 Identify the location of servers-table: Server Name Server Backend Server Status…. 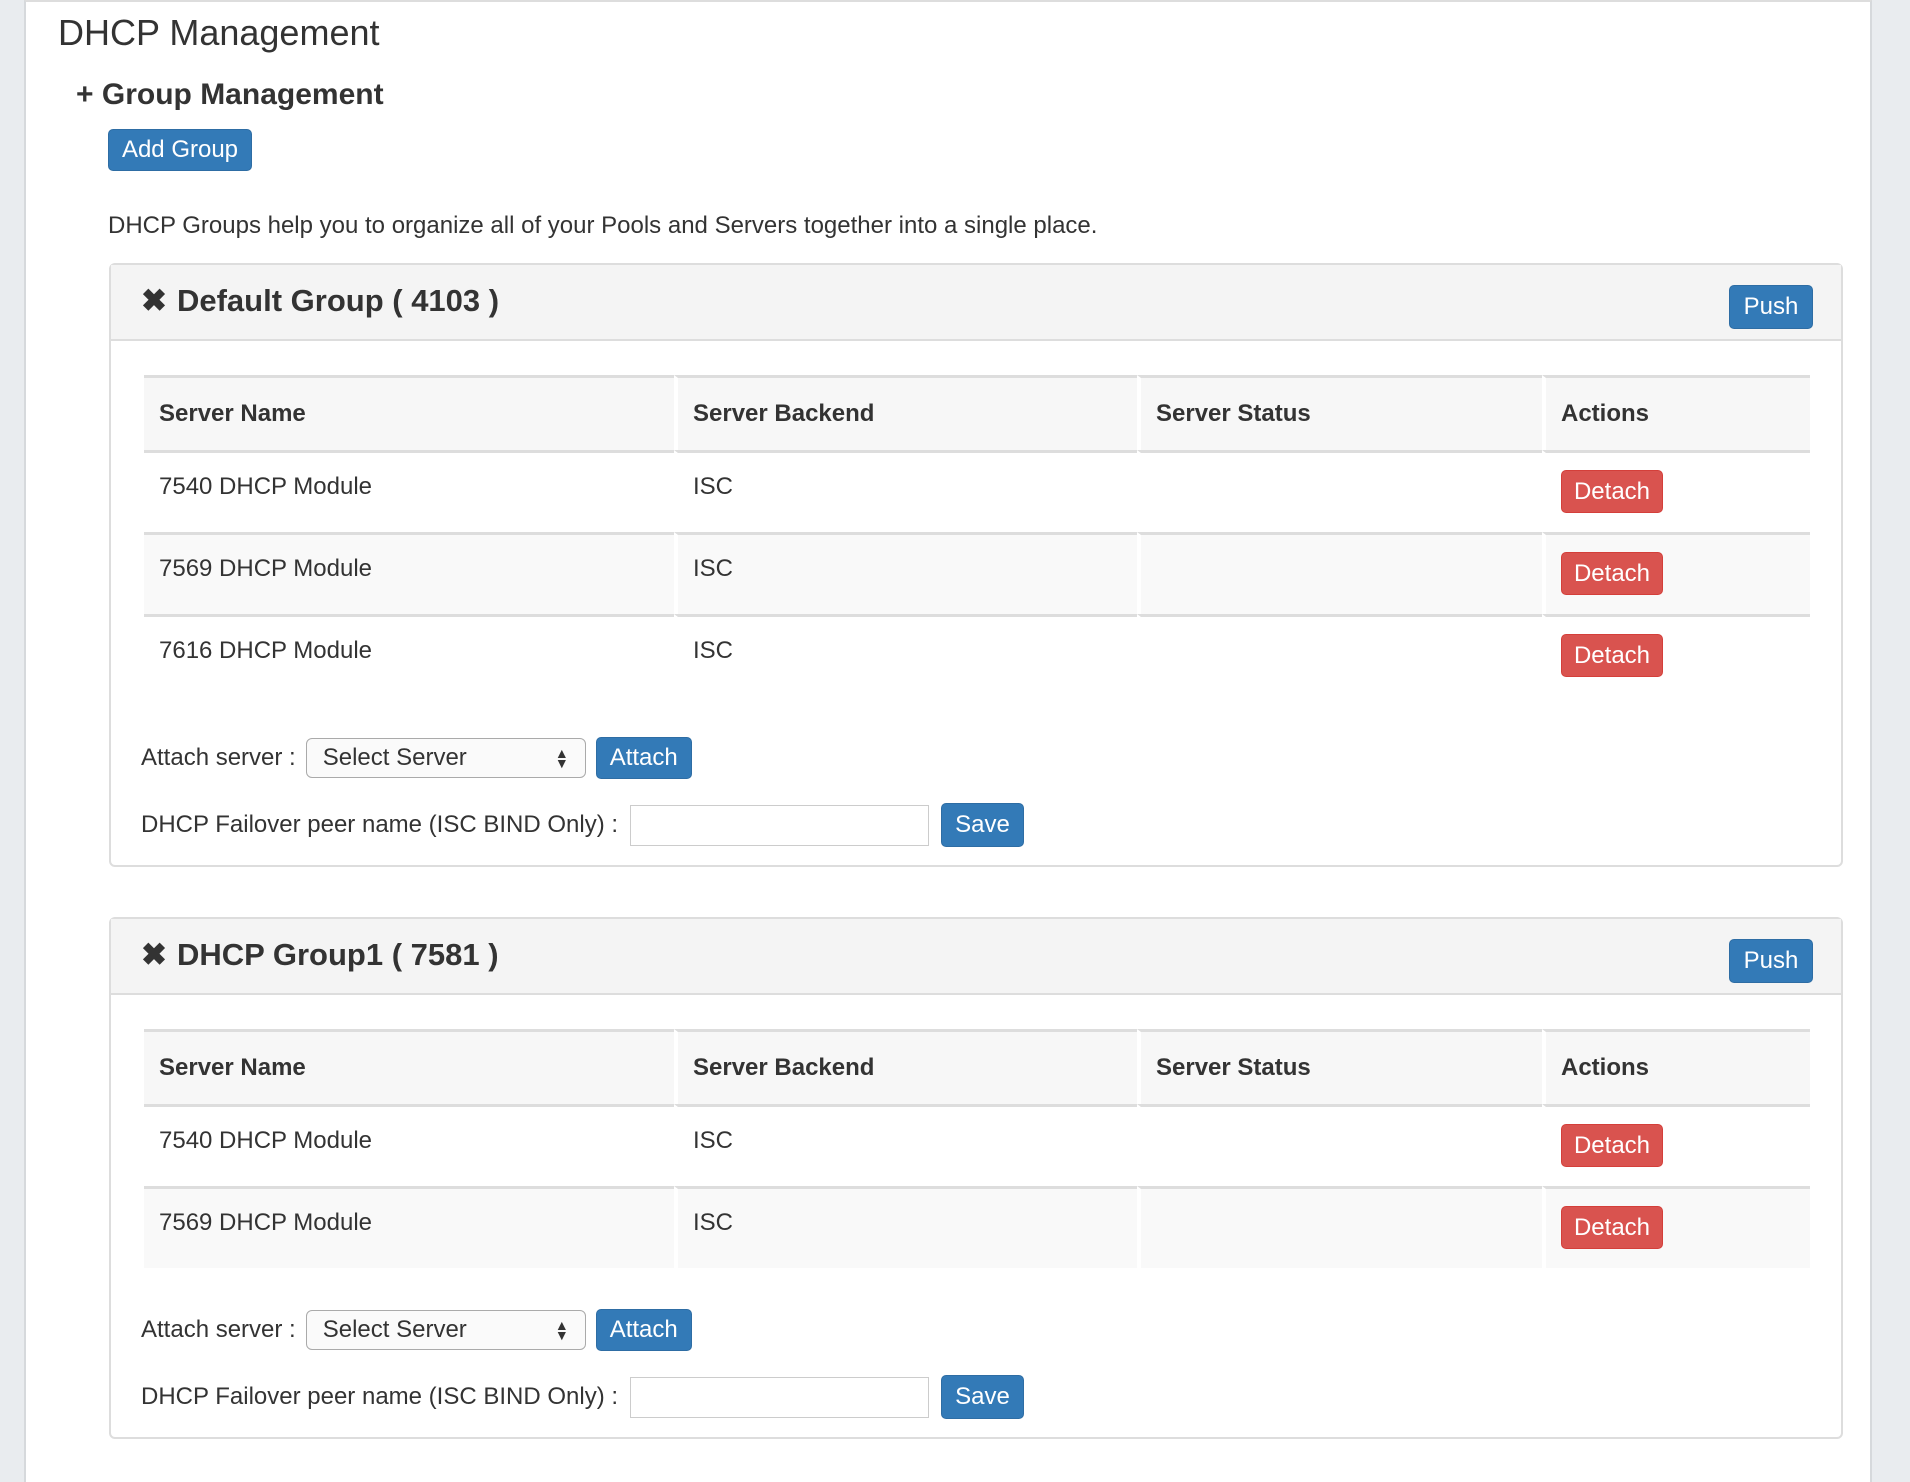
(977, 1148).